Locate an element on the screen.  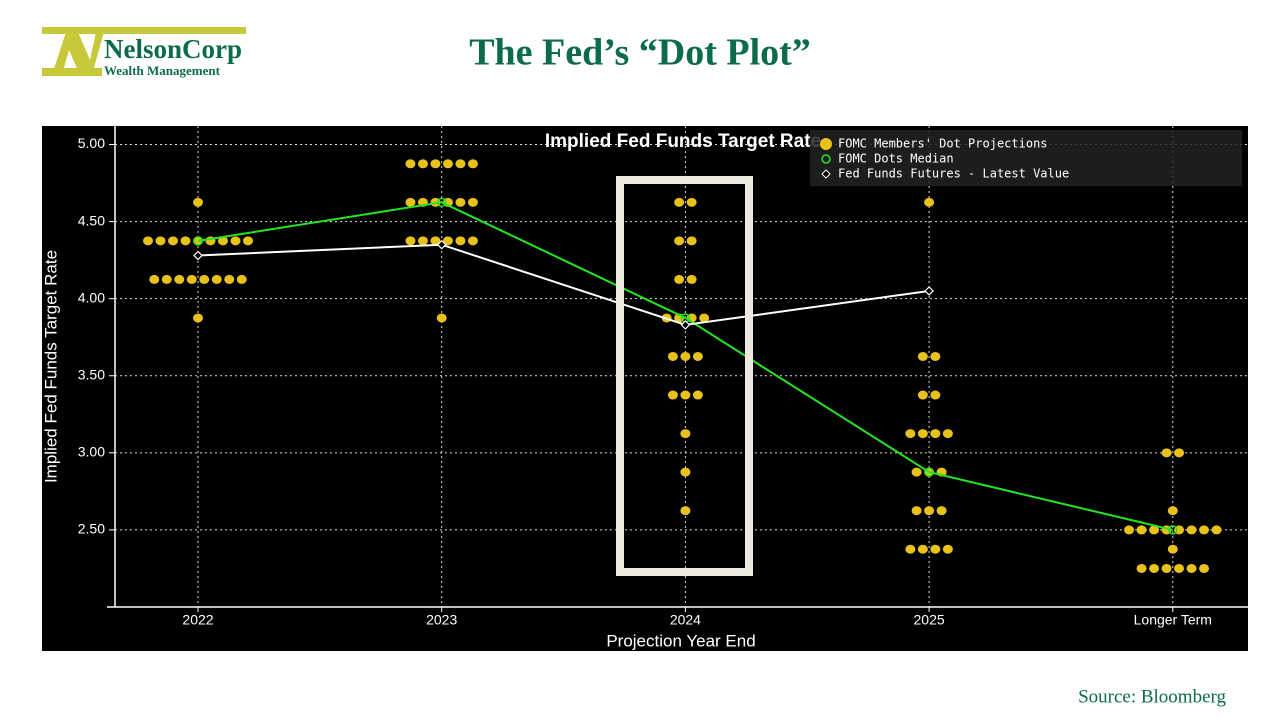
y-axis-label: Implied Fed Funds Target Rate is located at coordinates (50, 366).